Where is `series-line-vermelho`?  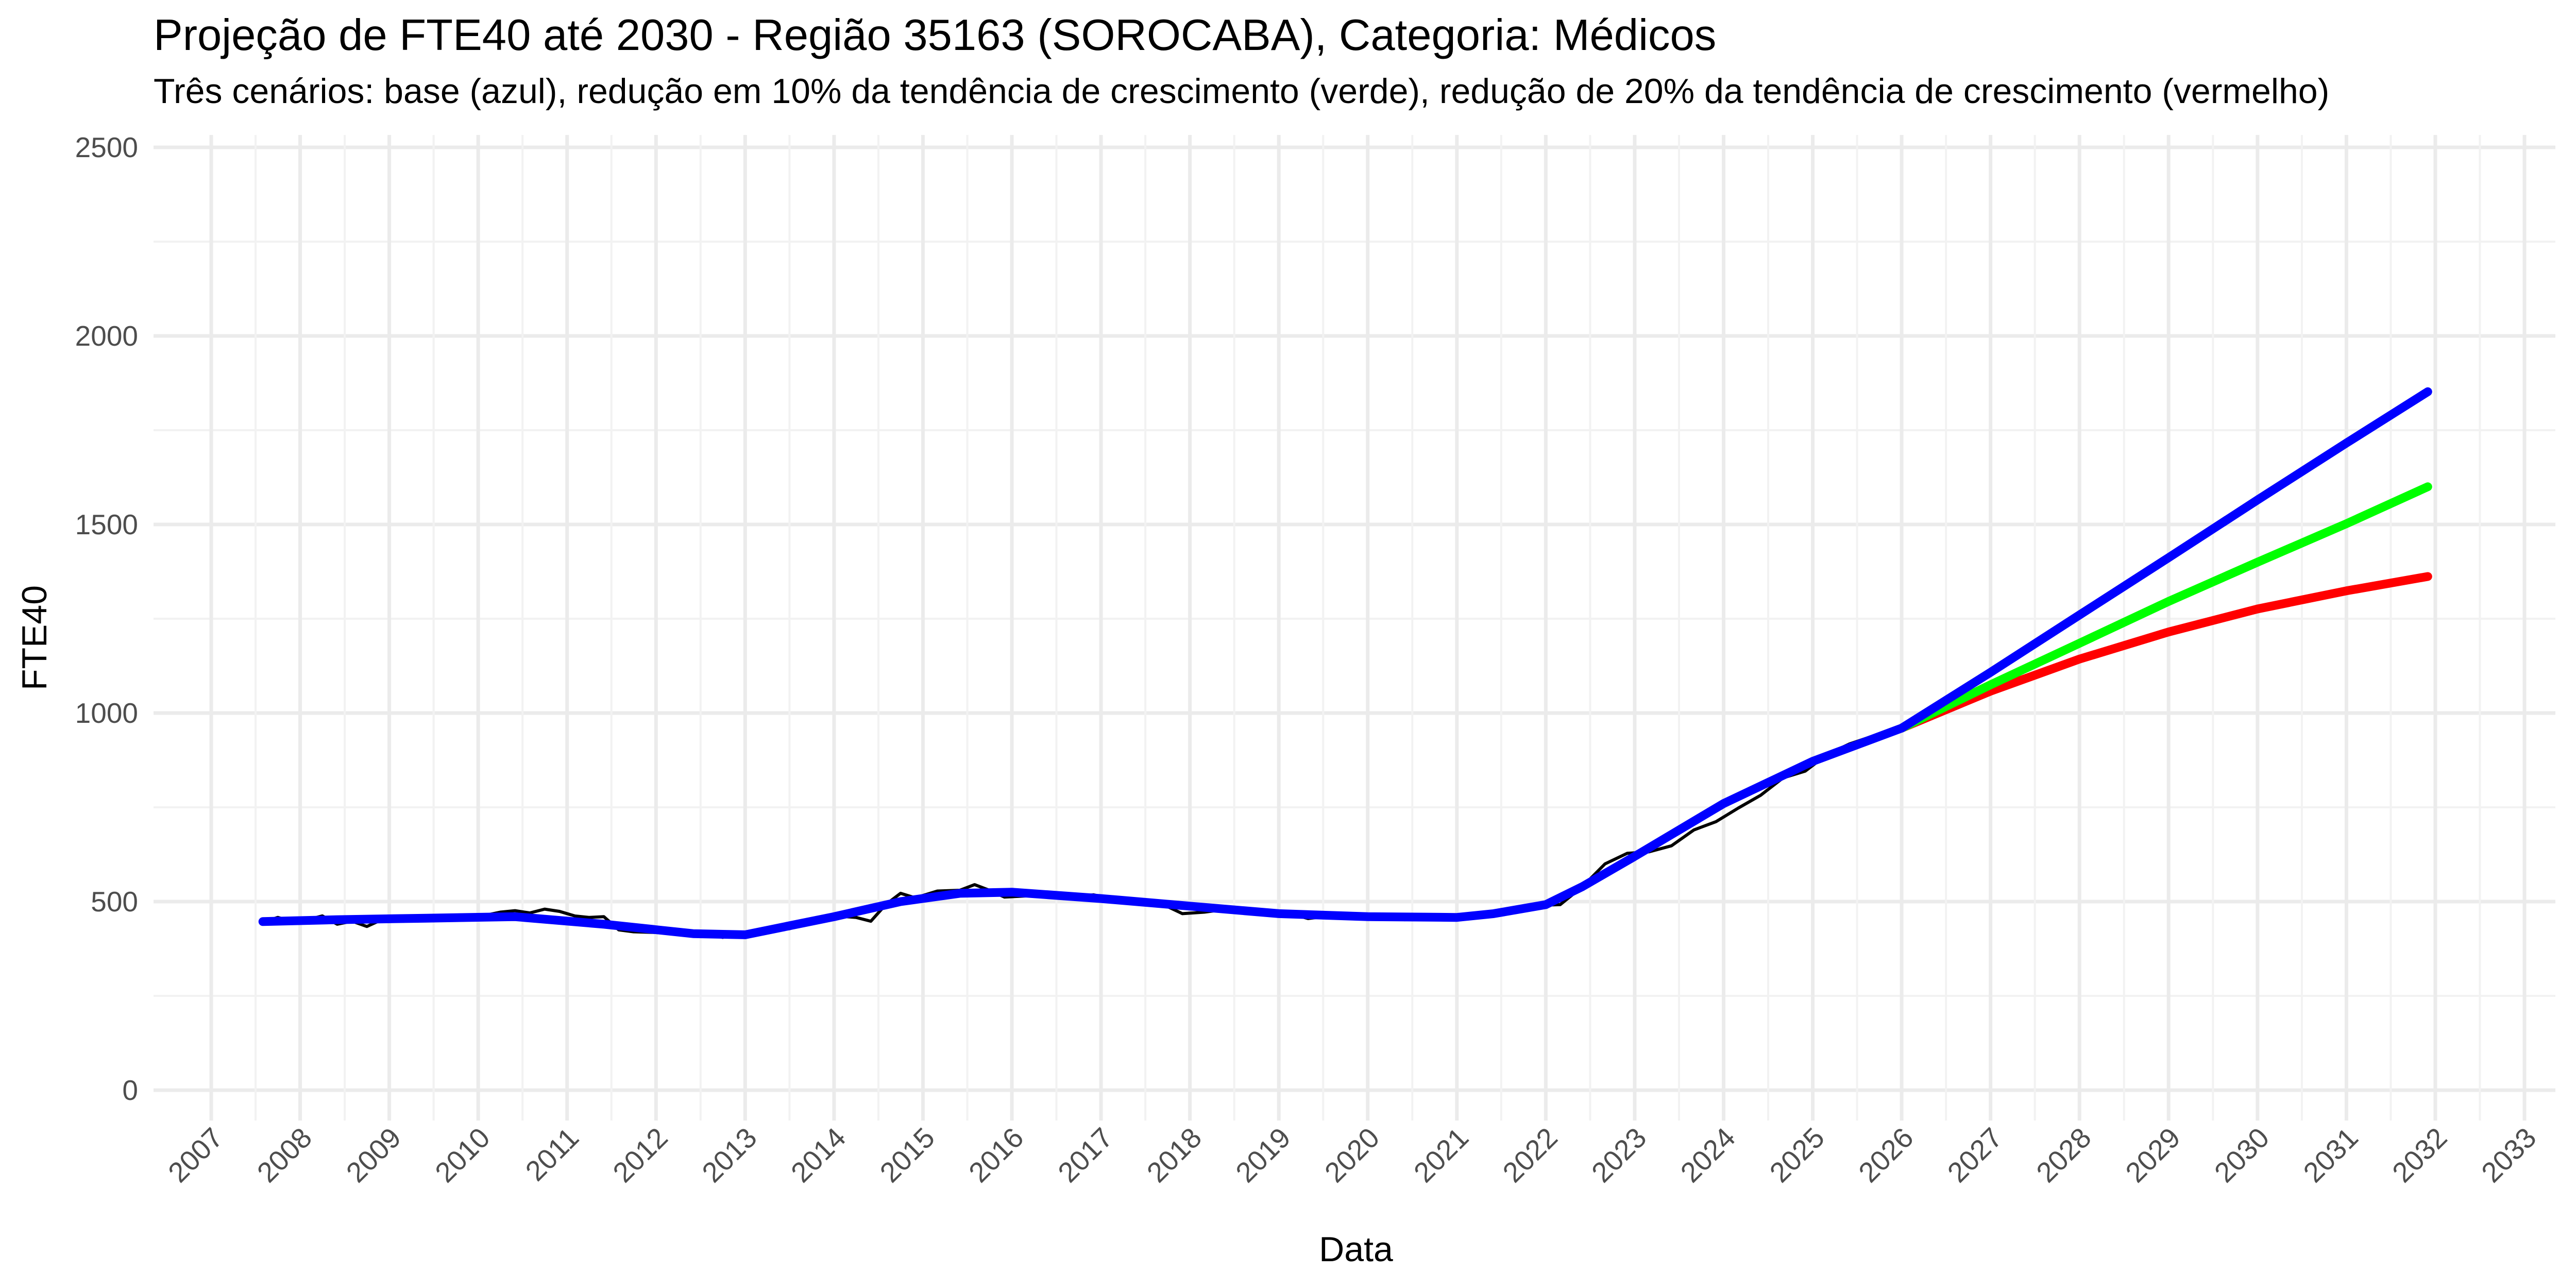 series-line-vermelho is located at coordinates (2164, 652).